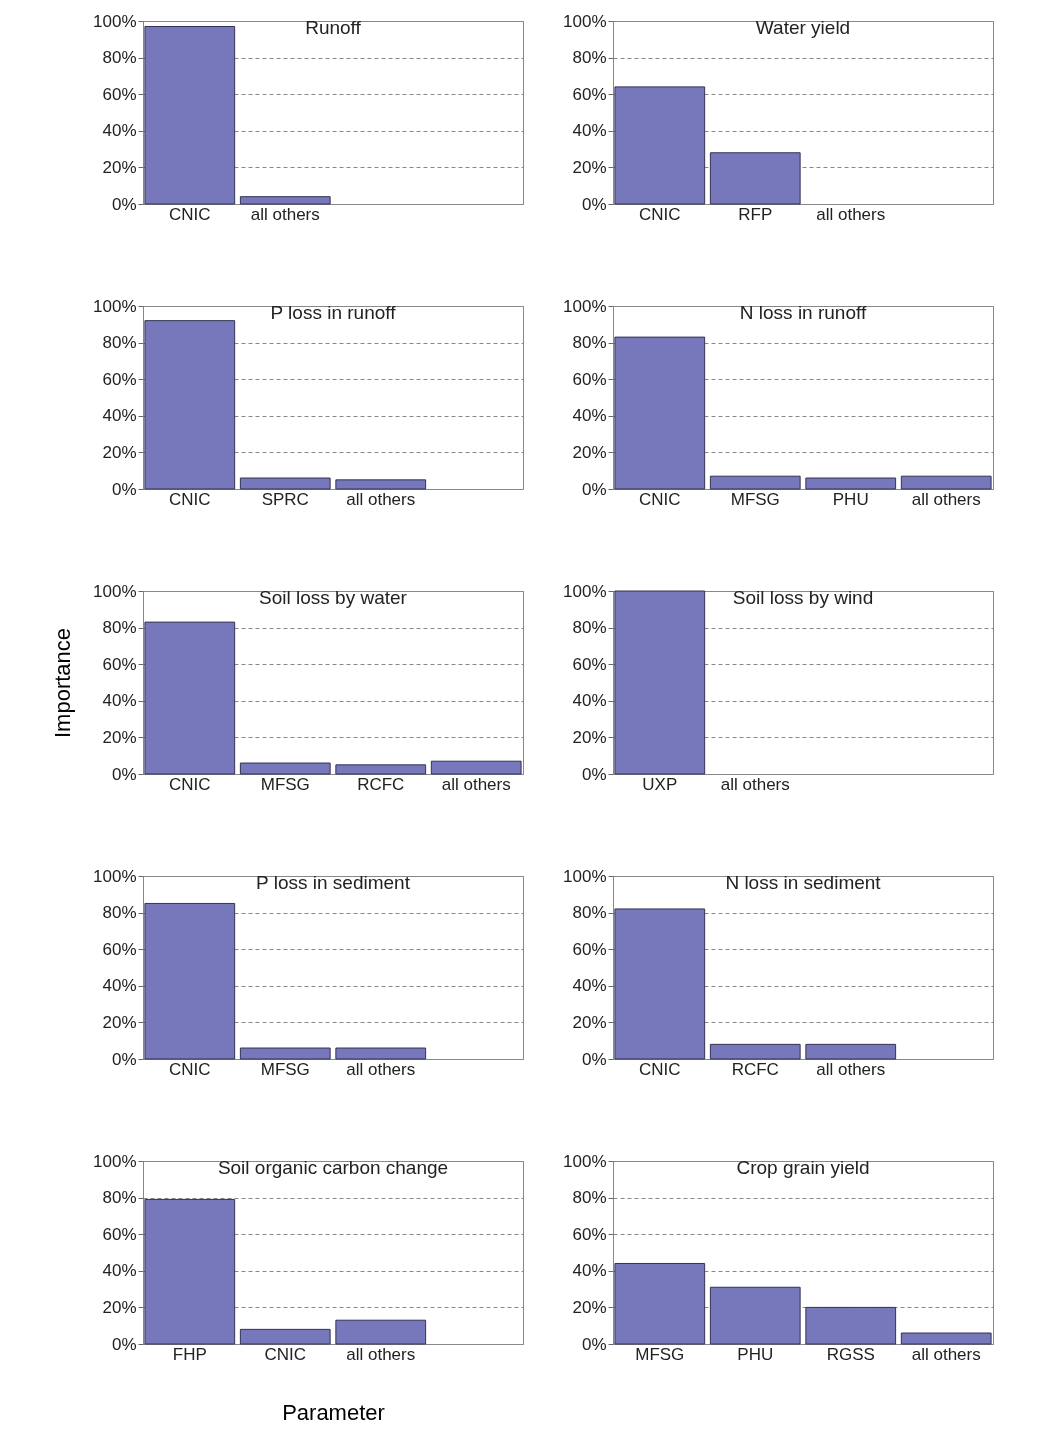 This screenshot has height=1435, width=1042. I want to click on chart-title: Water yield, so click(803, 27).